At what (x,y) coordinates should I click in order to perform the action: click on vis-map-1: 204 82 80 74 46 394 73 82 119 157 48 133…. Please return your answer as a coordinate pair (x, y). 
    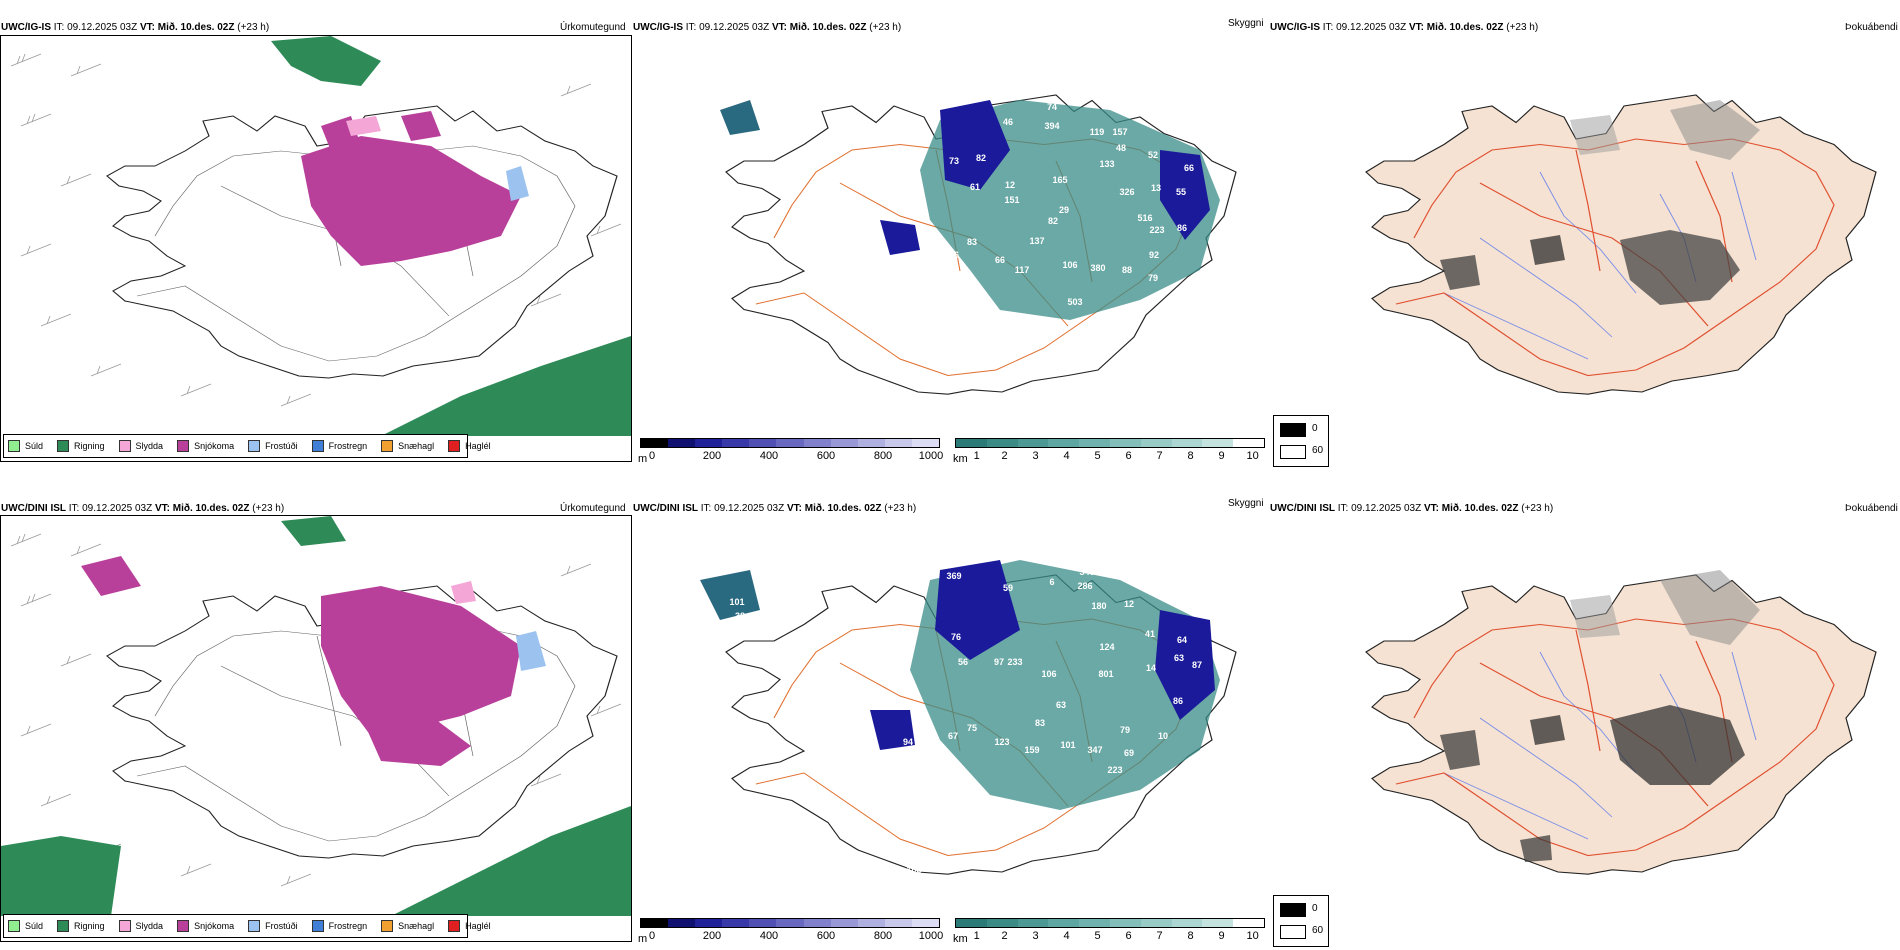
    Looking at the image, I should click on (950, 235).